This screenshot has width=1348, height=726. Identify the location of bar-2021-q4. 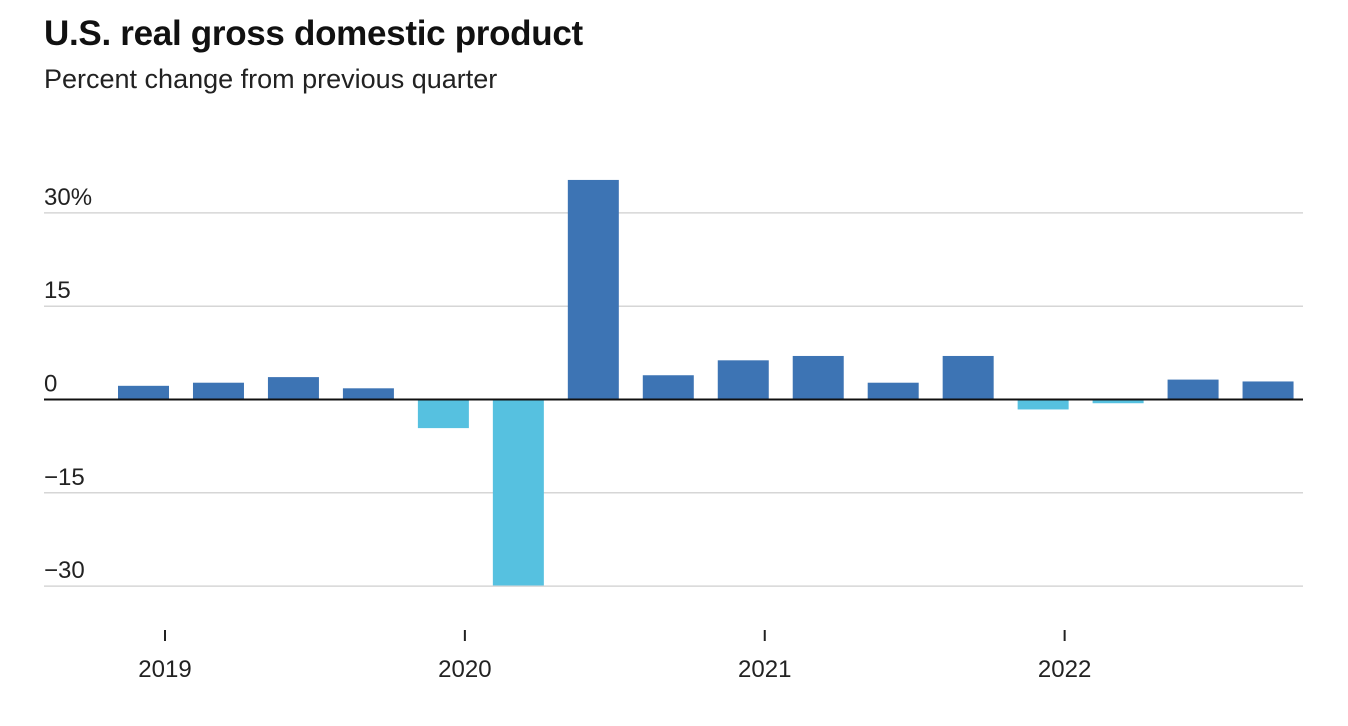
(968, 377).